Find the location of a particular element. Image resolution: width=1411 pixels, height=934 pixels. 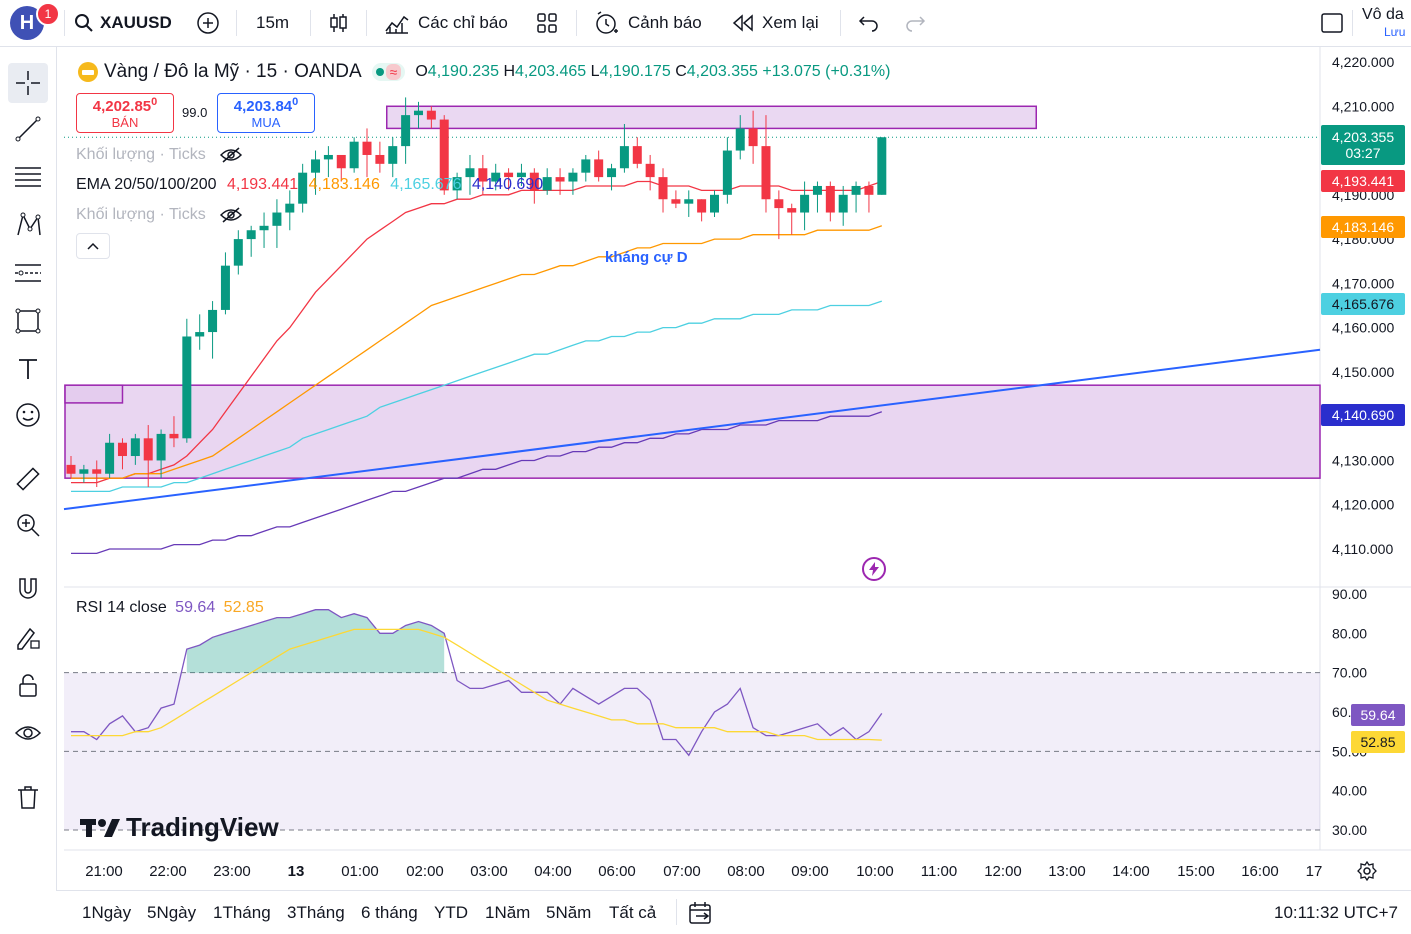

crosshair-icon is located at coordinates (28, 83).